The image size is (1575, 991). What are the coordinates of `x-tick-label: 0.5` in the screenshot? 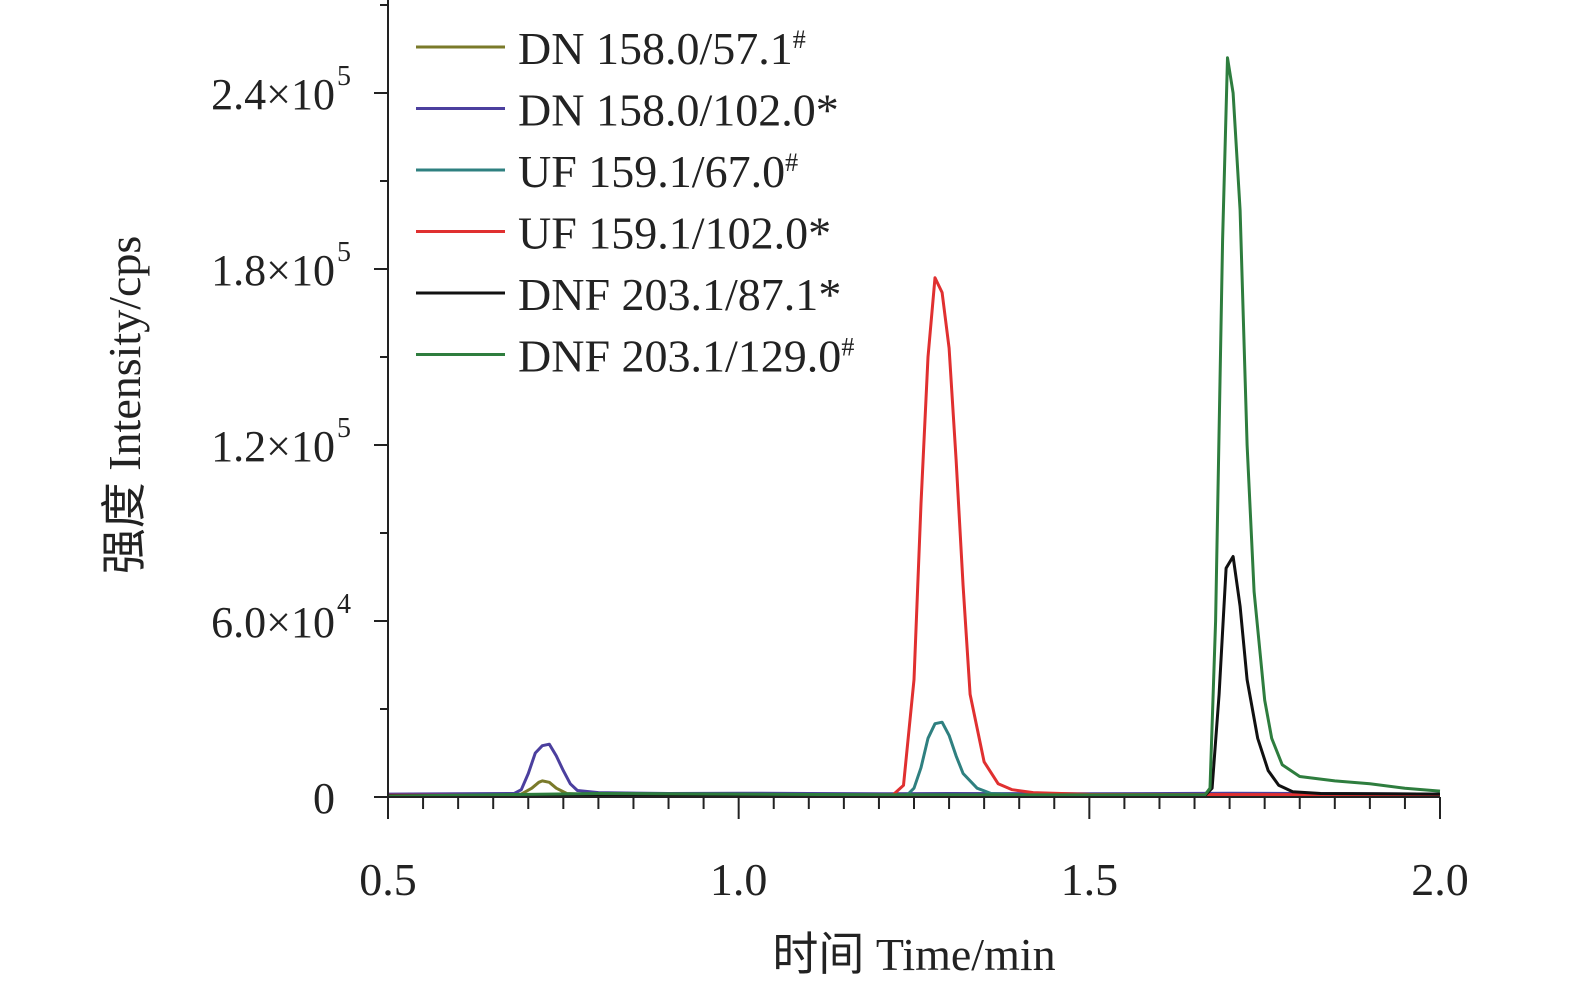 It's located at (388, 879).